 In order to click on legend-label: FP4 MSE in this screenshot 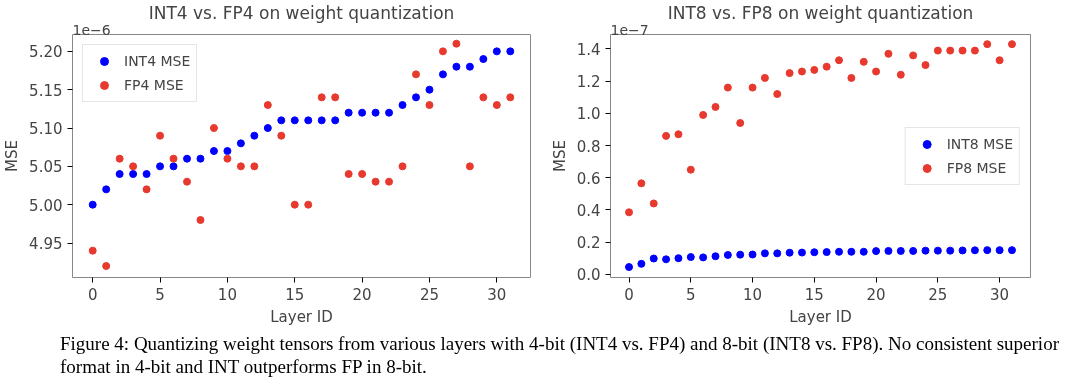, I will do `click(154, 85)`.